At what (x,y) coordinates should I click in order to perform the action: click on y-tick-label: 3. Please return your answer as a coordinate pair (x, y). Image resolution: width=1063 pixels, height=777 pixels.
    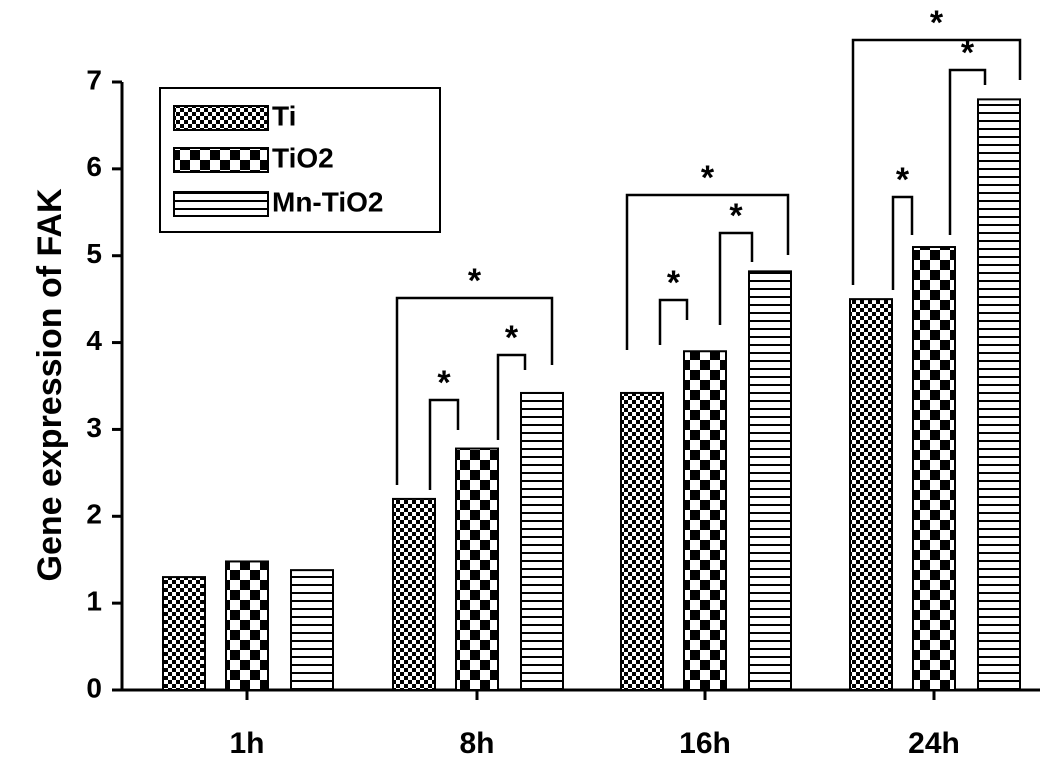
    Looking at the image, I should click on (94, 427).